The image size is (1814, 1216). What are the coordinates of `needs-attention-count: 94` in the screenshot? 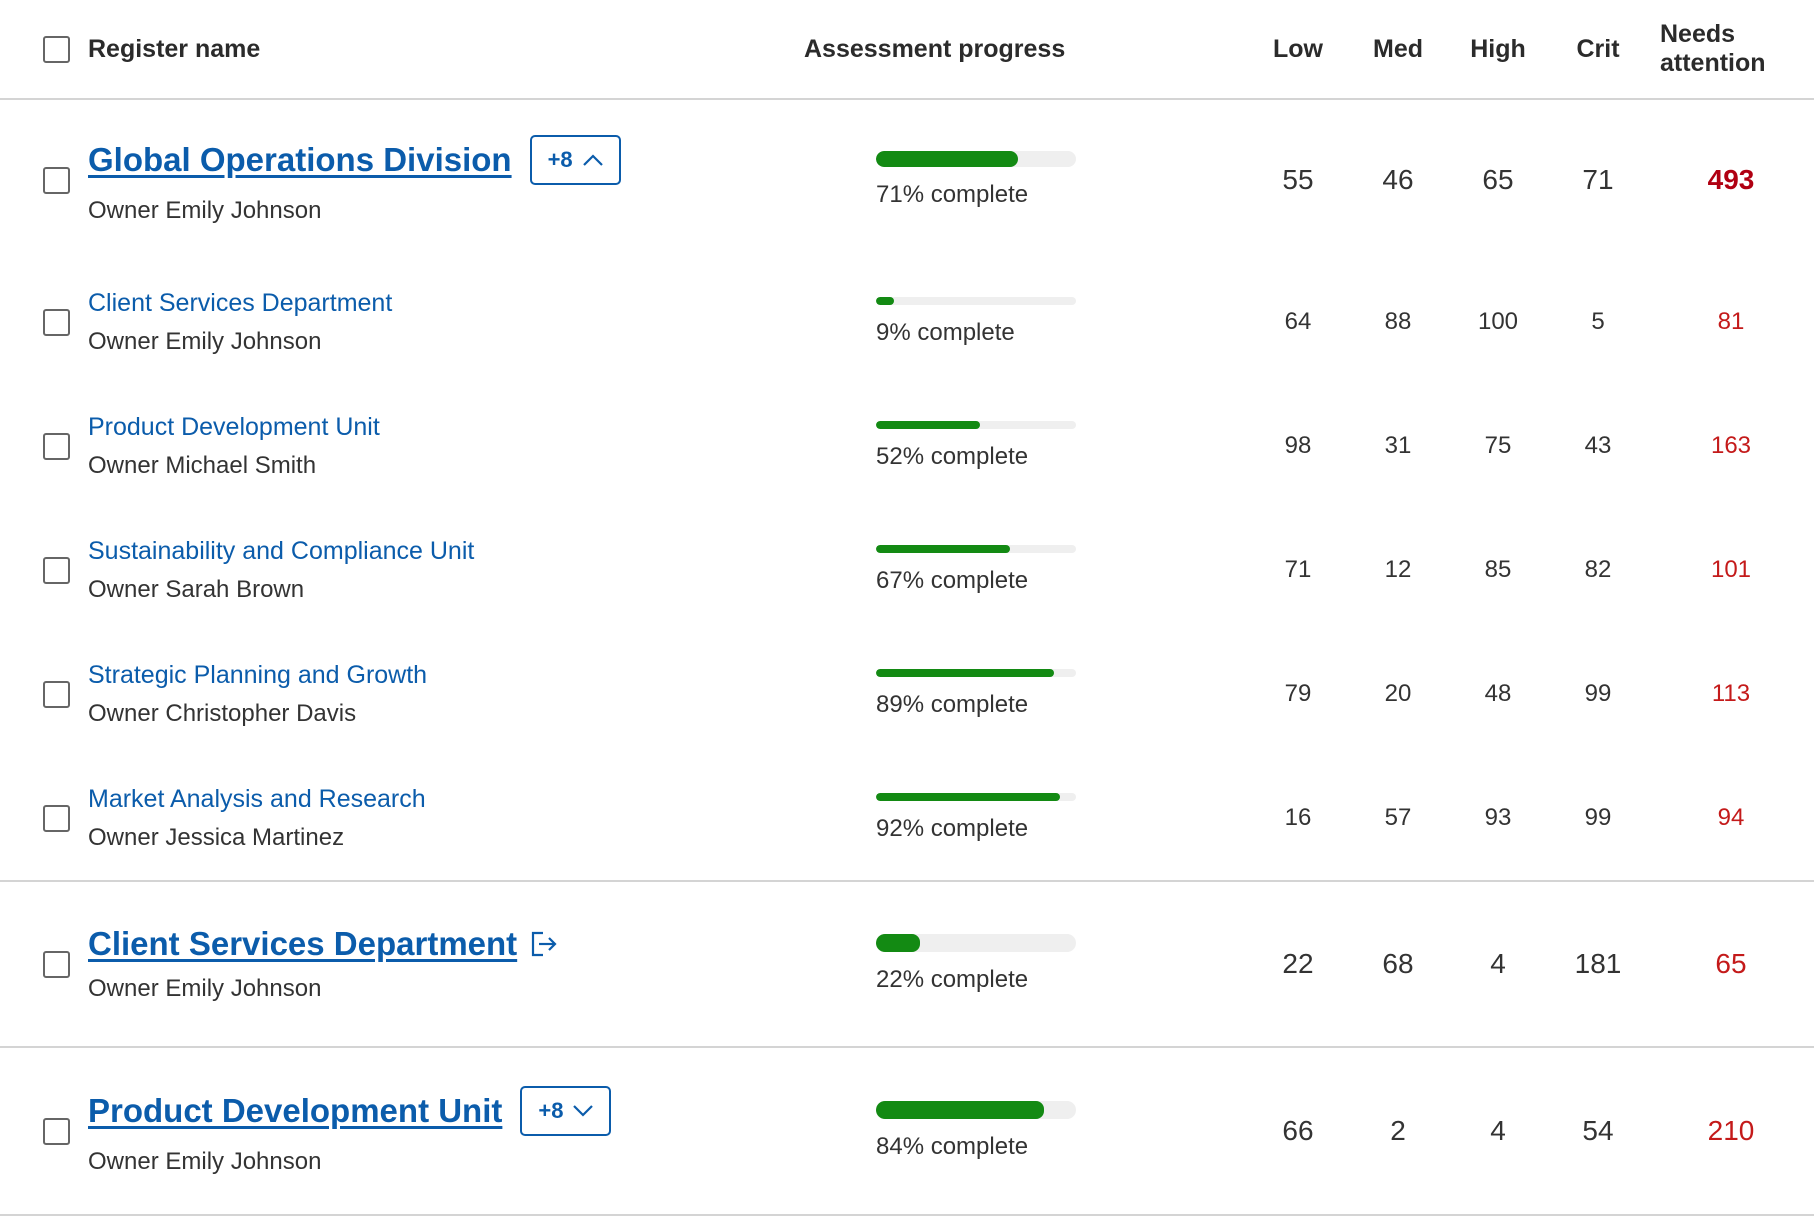 It's located at (1731, 817).